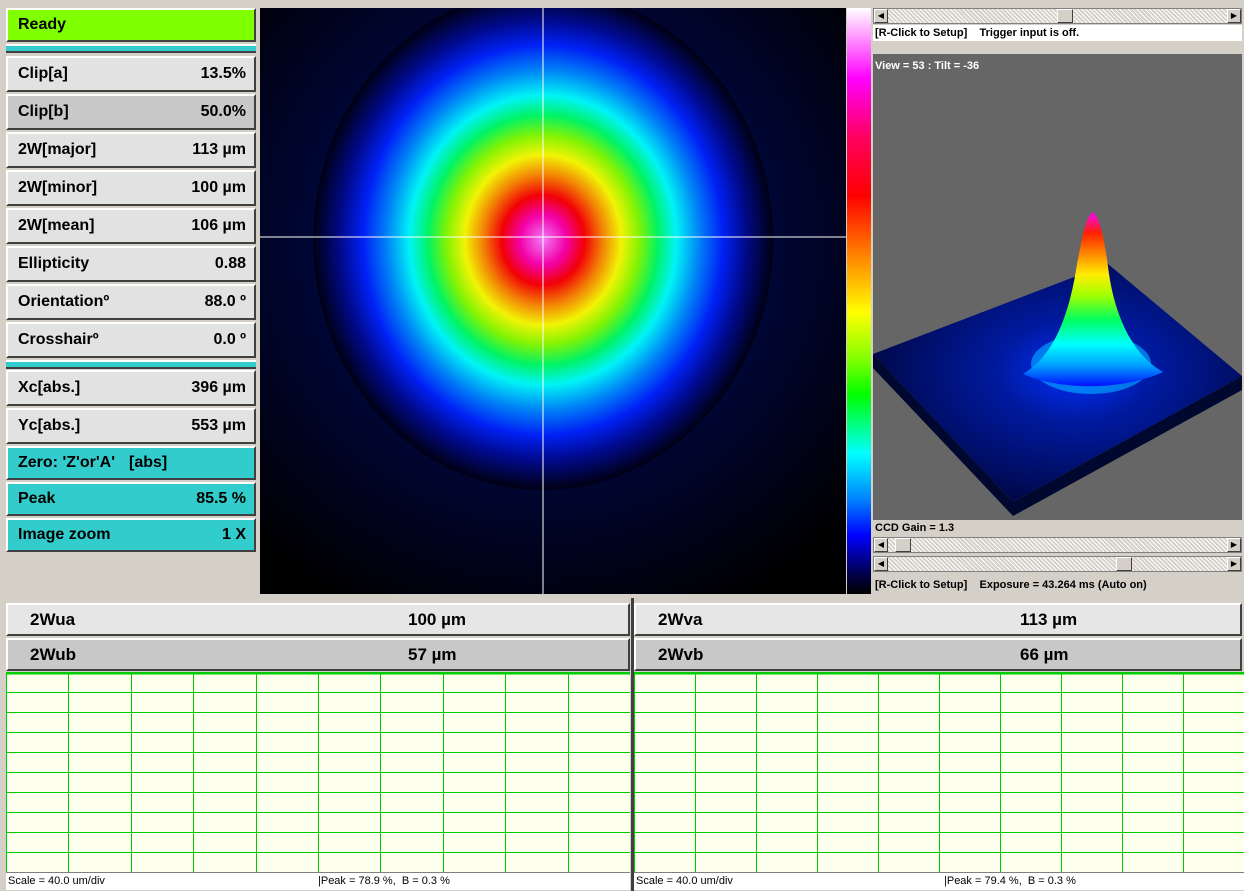  I want to click on param-clip-a: Clip[a] 13.5%, so click(131, 74).